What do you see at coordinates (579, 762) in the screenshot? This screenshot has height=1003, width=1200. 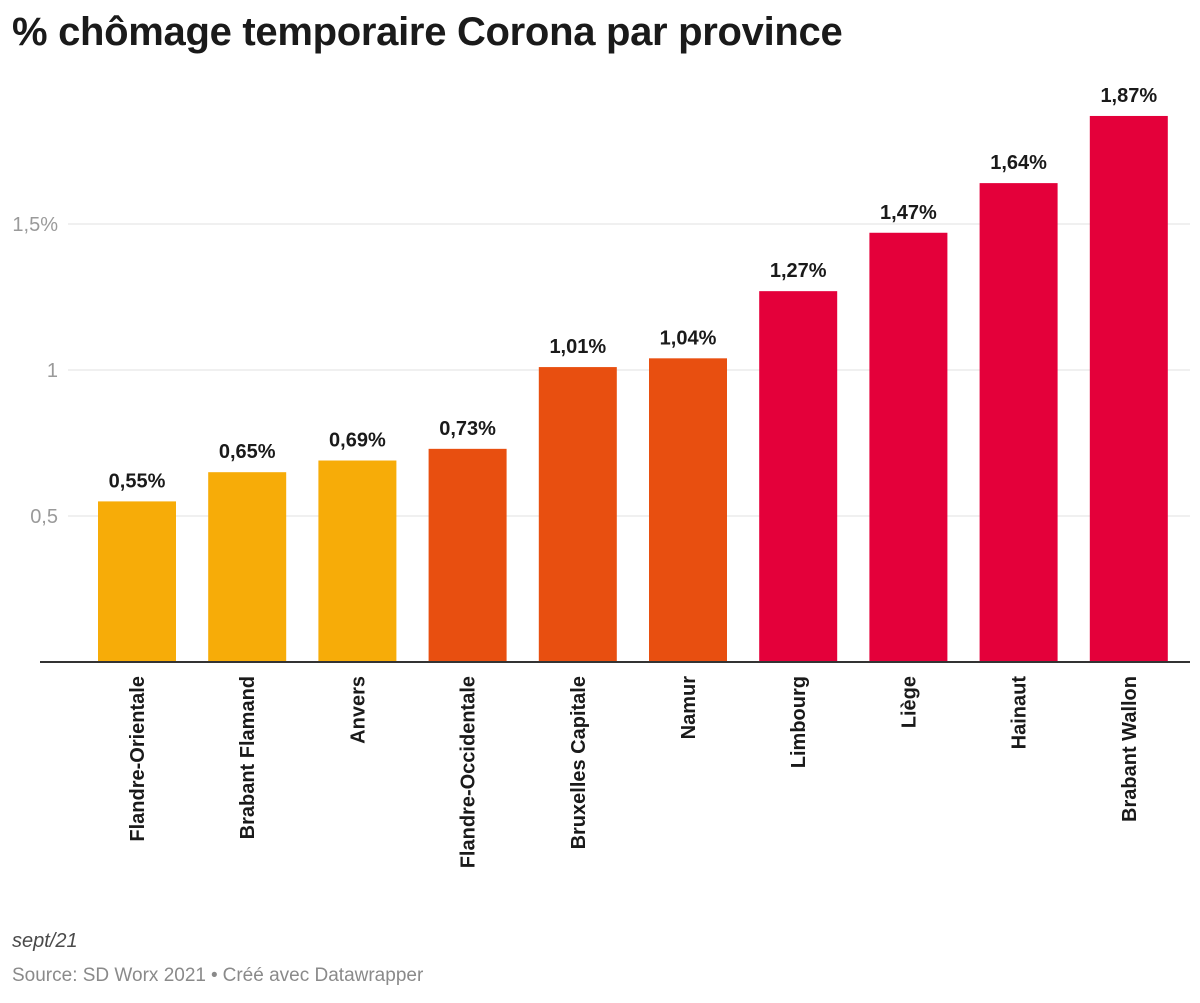 I see `x-tick-label: Bruxelles Capitale` at bounding box center [579, 762].